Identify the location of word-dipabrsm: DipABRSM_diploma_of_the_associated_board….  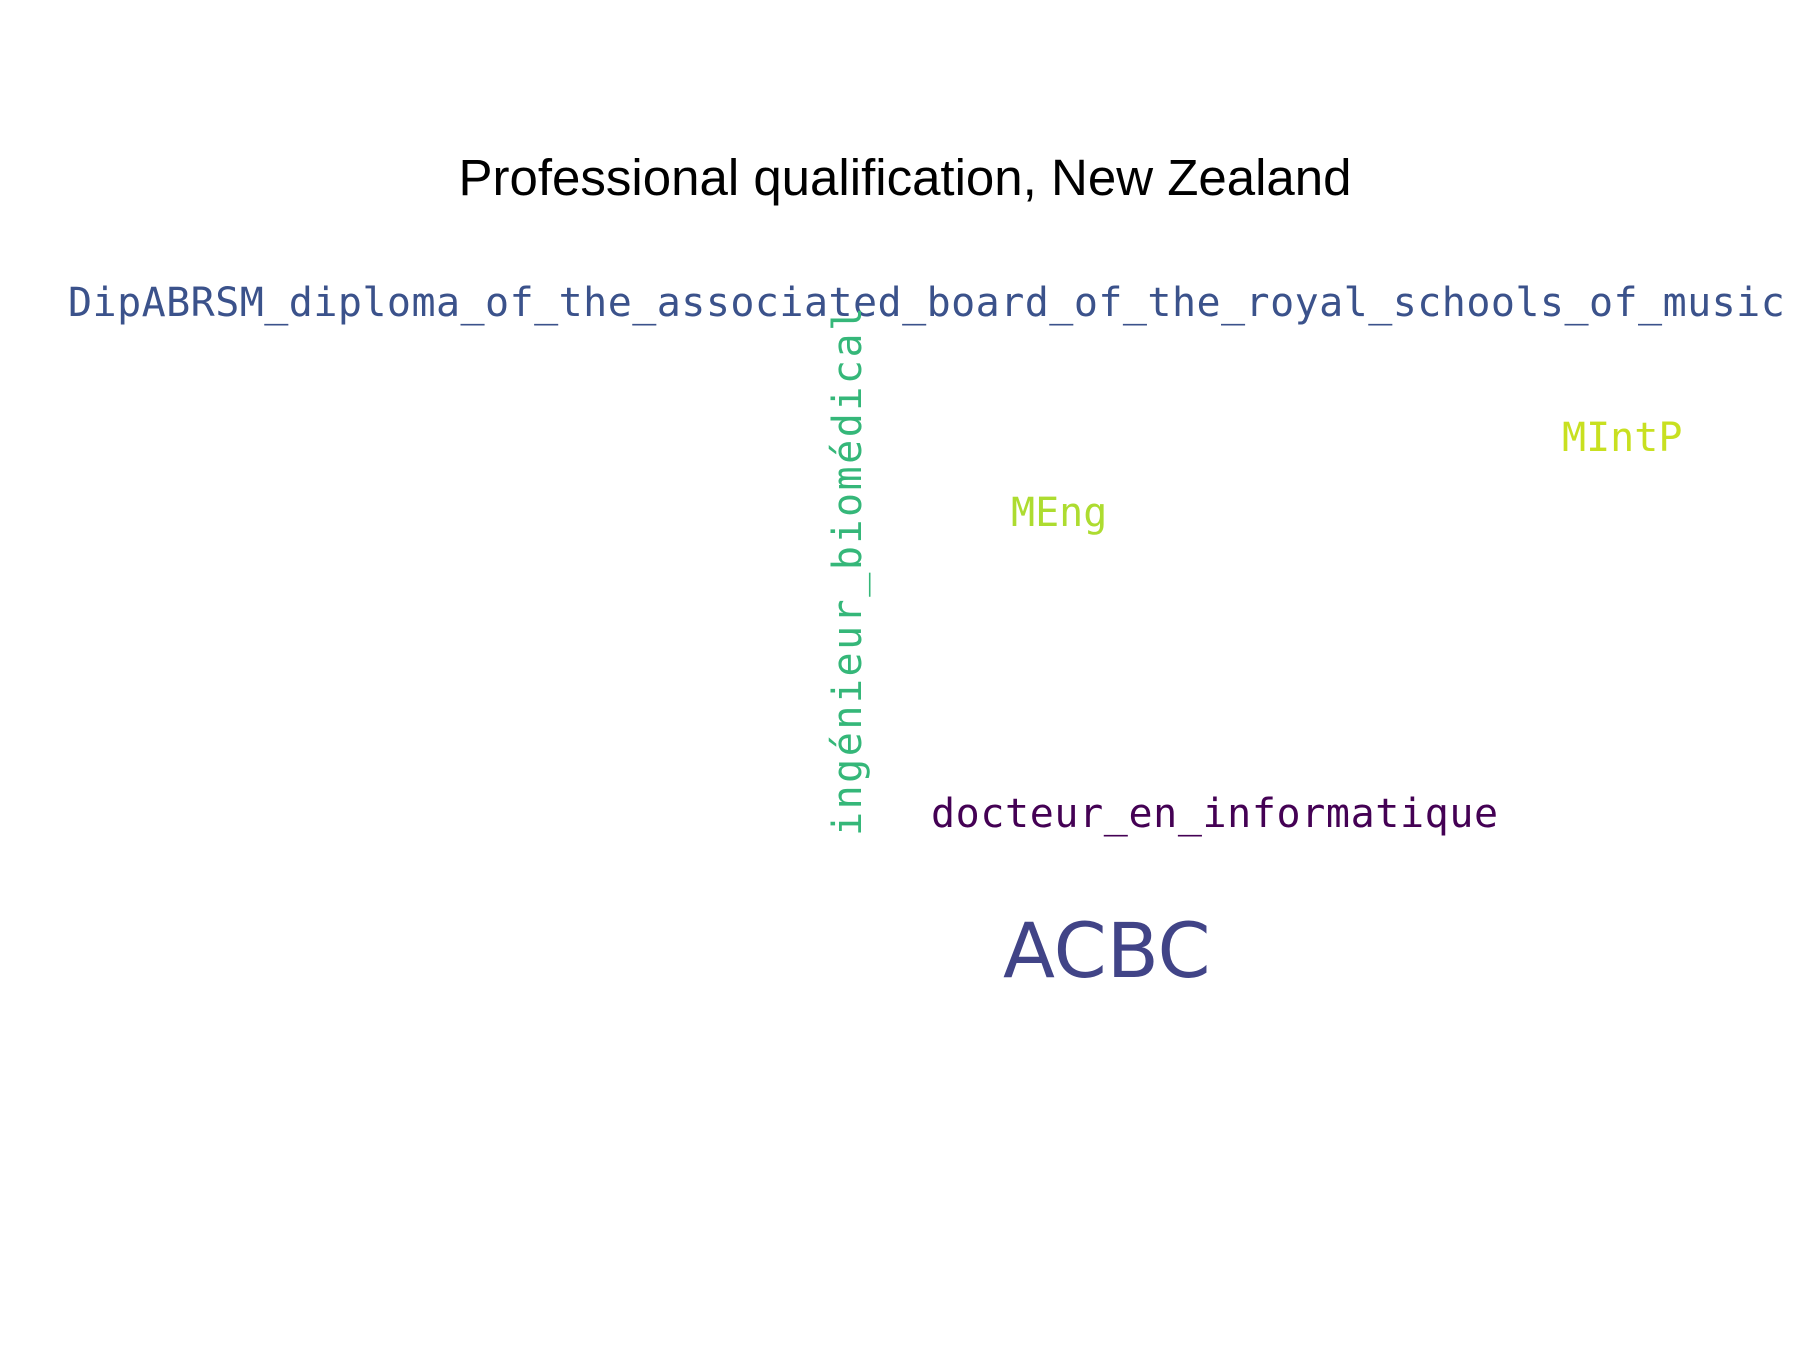
(927, 303).